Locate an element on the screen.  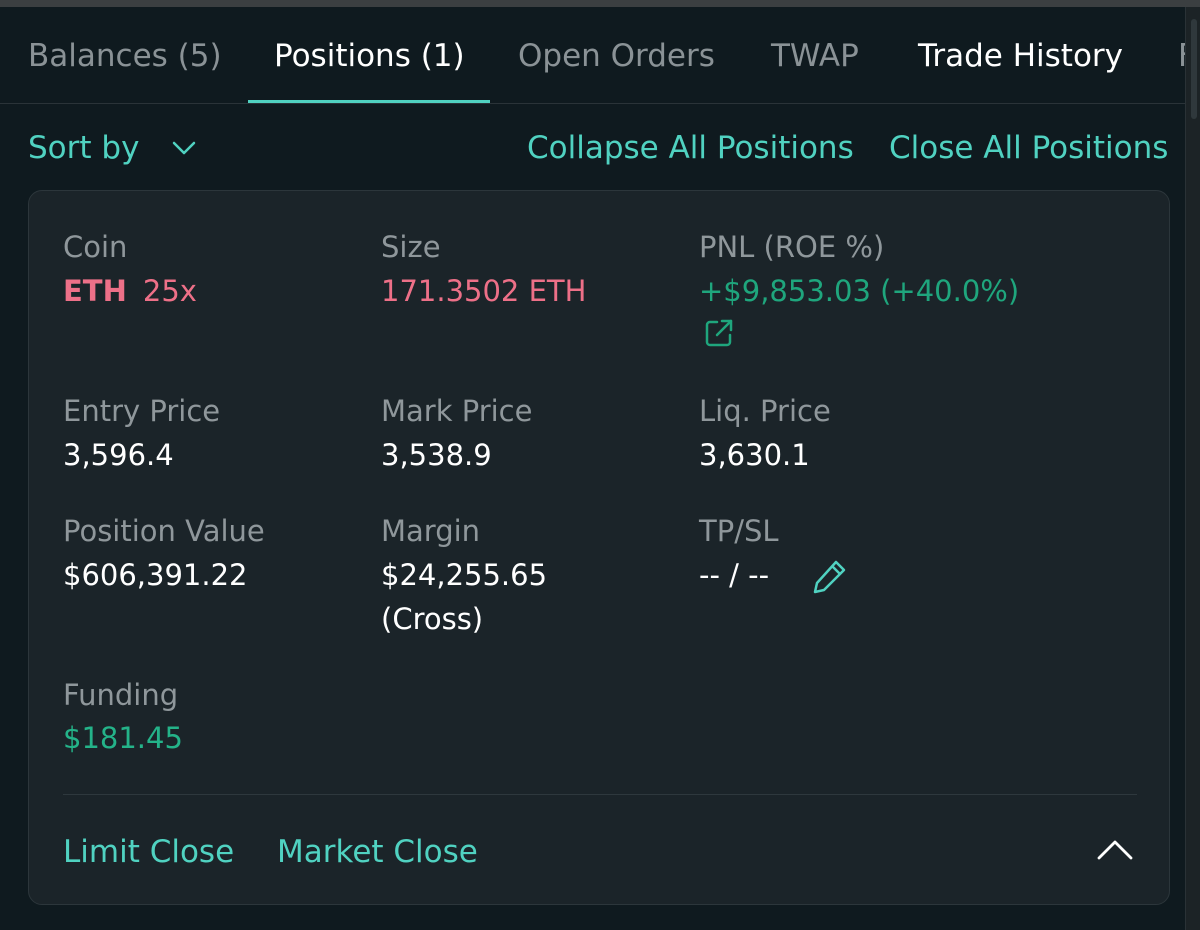
entry-price-value: 3,596.4 is located at coordinates (118, 455).